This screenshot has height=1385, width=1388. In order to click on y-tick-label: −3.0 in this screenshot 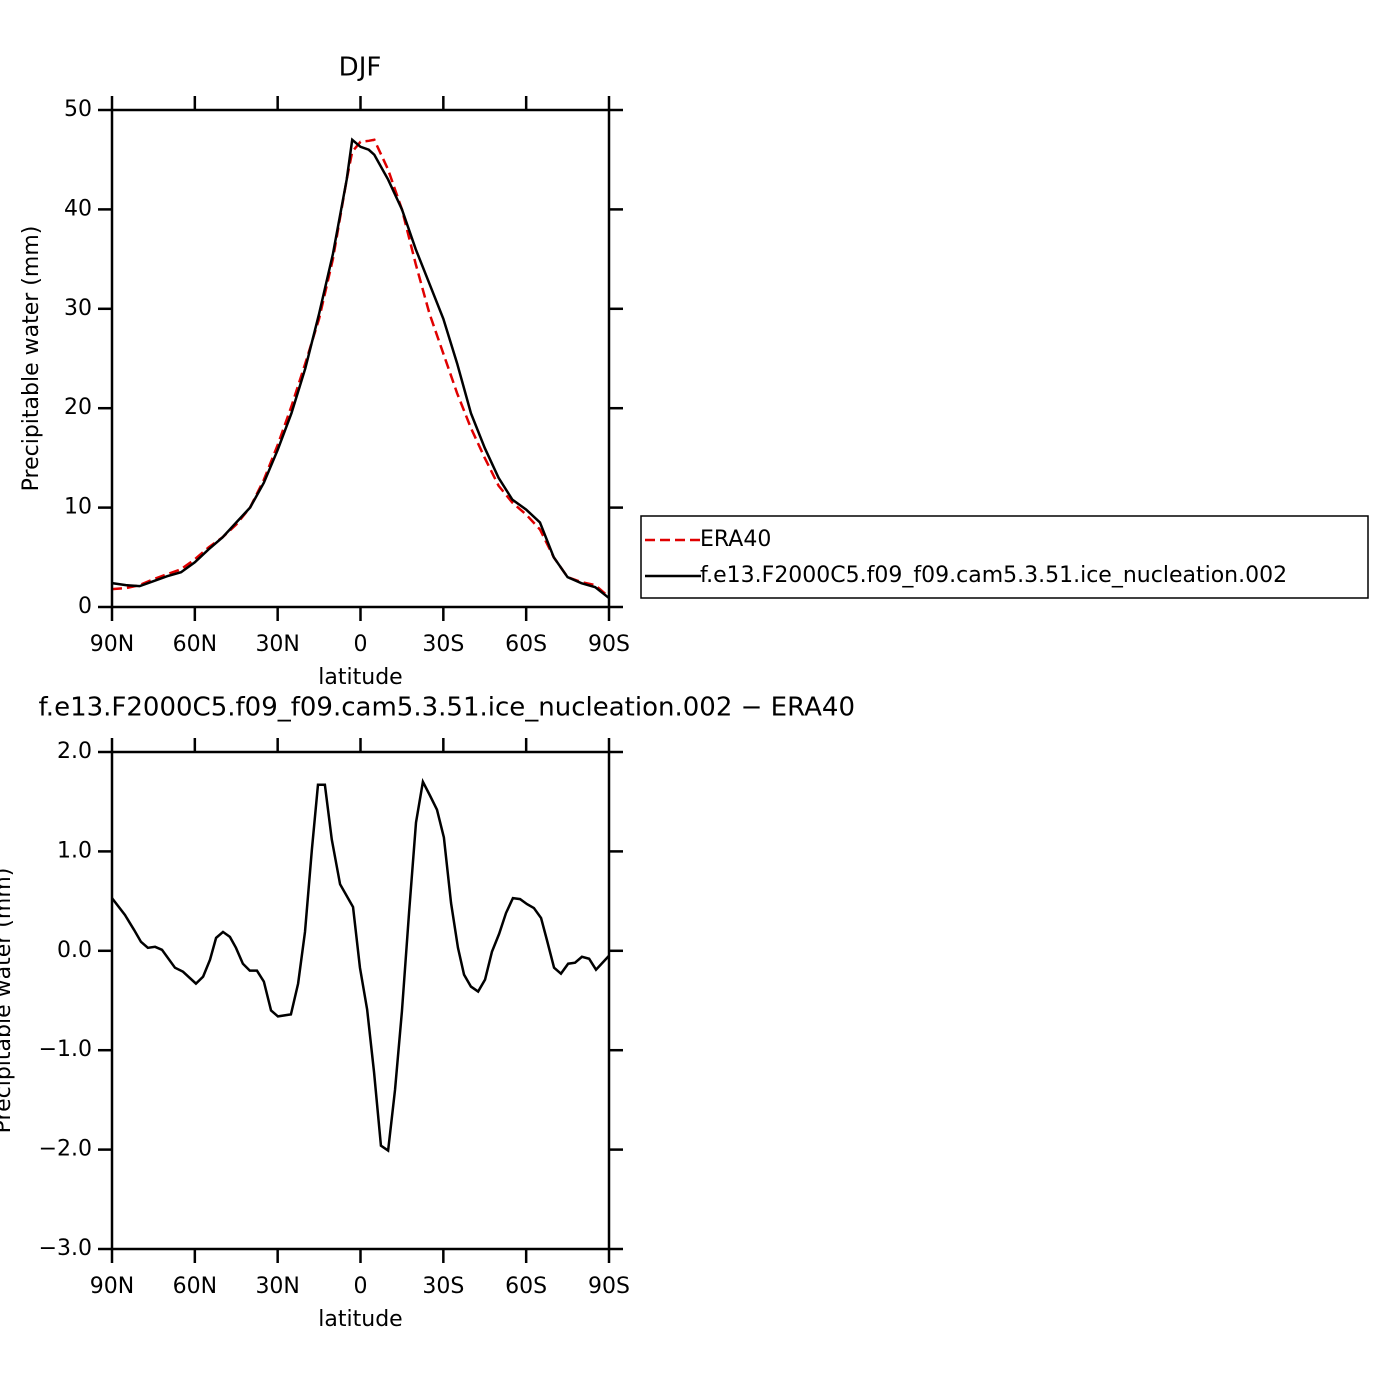, I will do `click(65, 1248)`.